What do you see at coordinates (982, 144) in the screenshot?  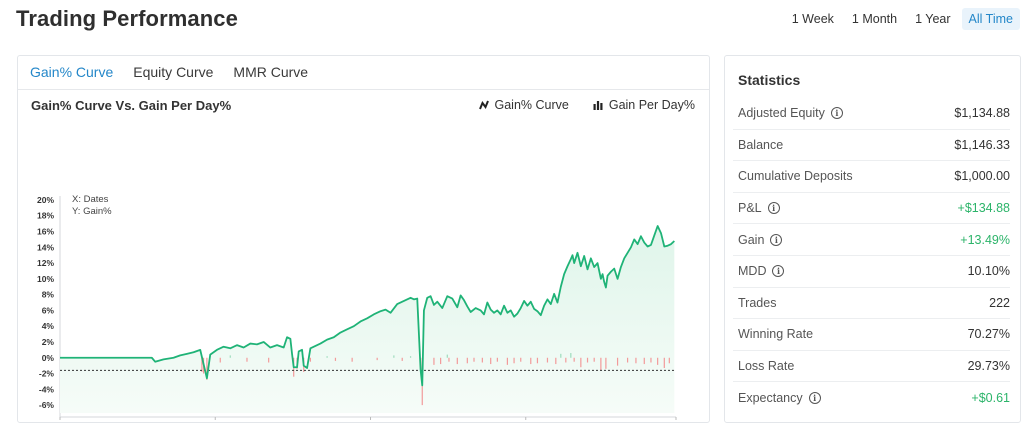 I see `stat-value: $1,146.33` at bounding box center [982, 144].